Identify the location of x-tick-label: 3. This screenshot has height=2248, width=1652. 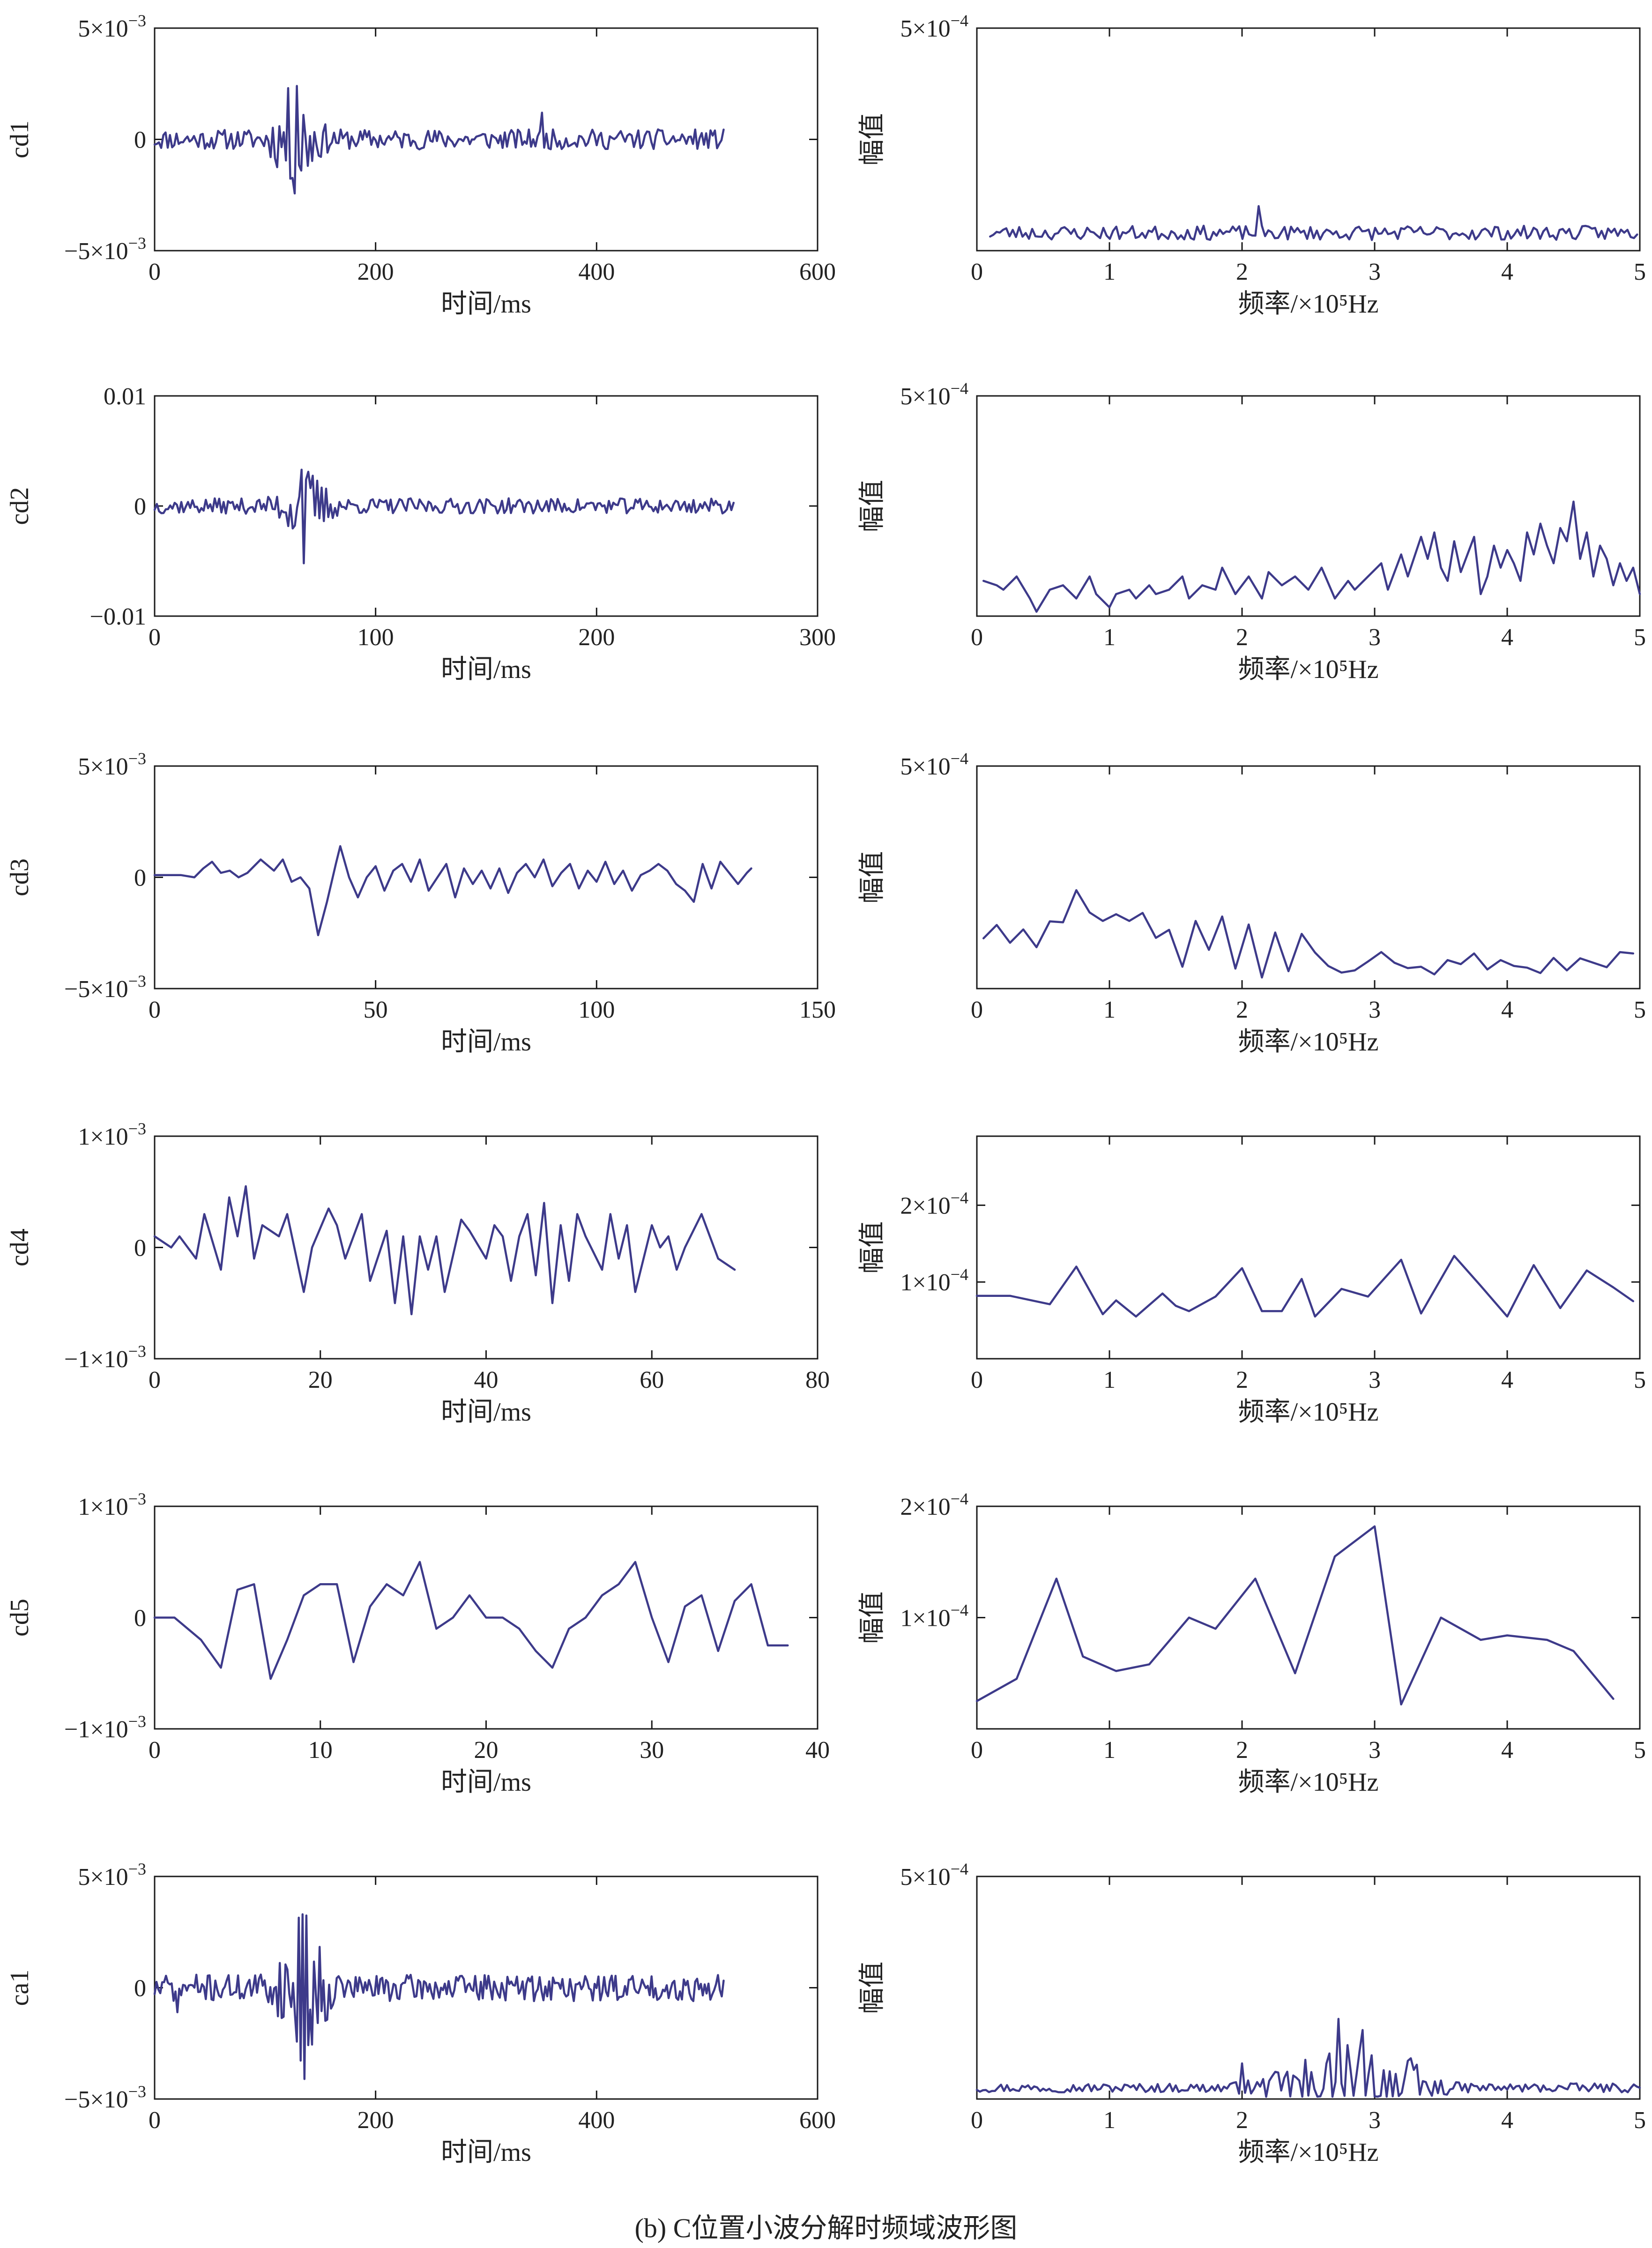
(1375, 2120).